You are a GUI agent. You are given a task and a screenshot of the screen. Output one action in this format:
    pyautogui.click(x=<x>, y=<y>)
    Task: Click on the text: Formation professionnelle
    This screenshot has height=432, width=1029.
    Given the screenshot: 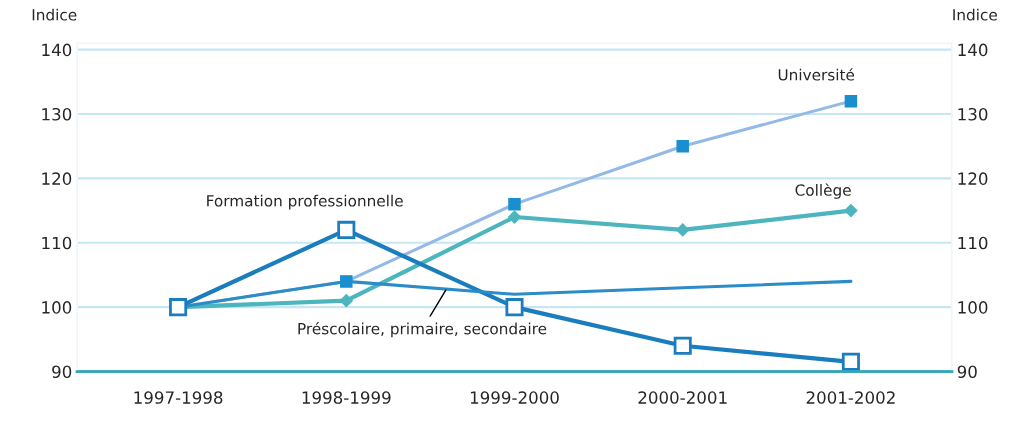 What is the action you would take?
    pyautogui.click(x=305, y=202)
    